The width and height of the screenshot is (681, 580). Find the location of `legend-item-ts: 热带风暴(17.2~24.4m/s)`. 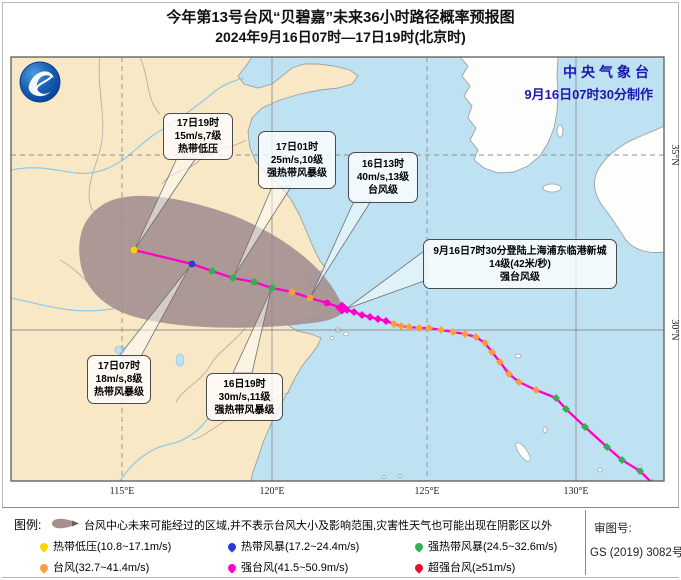

legend-item-ts: 热带风暴(17.2~24.4m/s) is located at coordinates (292, 546).